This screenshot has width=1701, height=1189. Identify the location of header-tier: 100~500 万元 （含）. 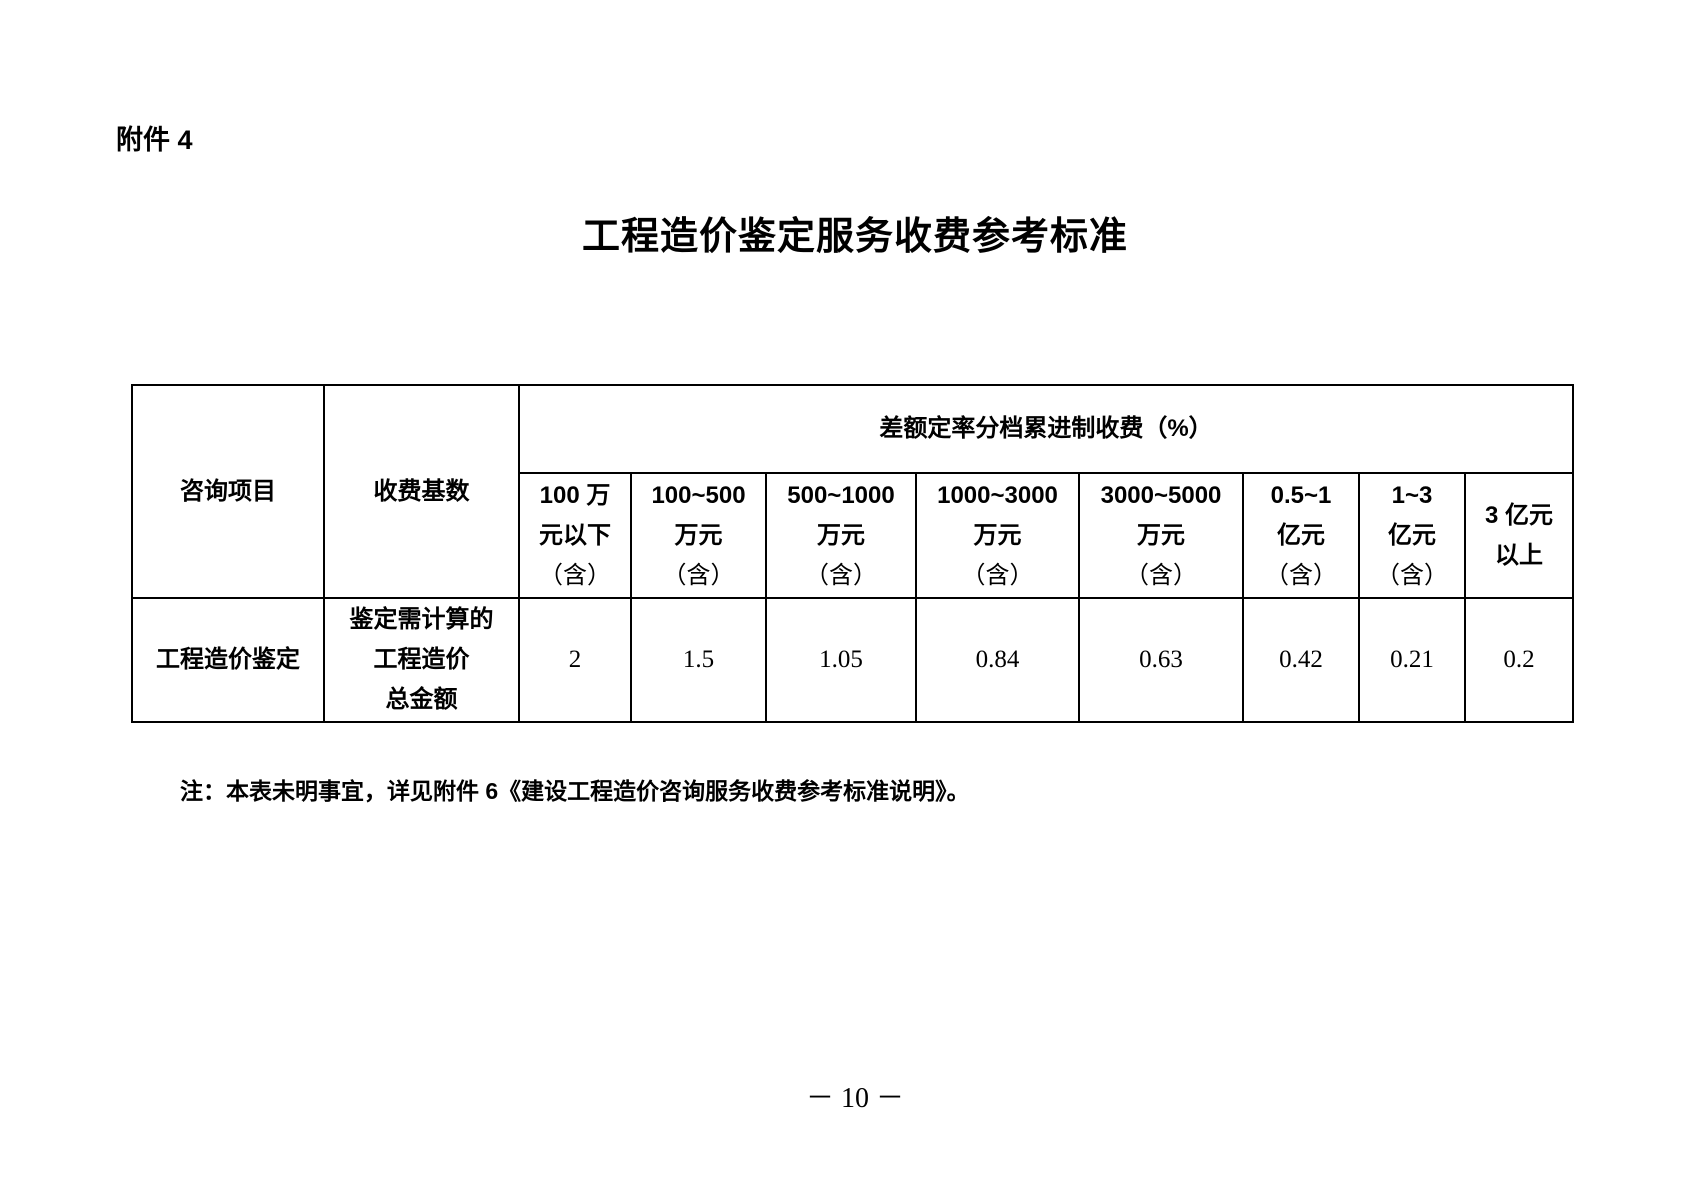
(698, 535).